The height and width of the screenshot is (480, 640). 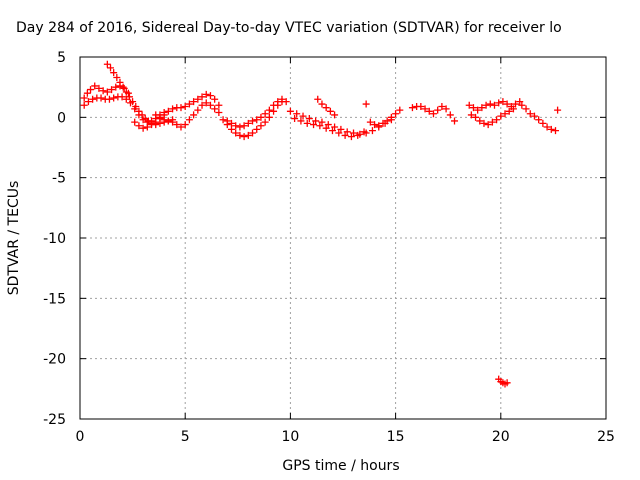 I want to click on series-track-o-night, so click(x=540, y=118).